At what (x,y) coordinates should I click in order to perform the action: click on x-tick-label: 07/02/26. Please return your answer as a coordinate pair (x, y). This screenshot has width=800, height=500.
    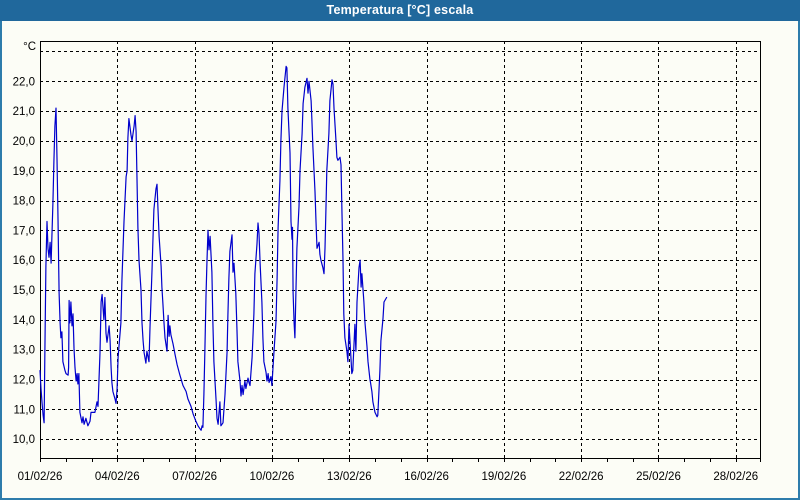
    Looking at the image, I should click on (194, 477).